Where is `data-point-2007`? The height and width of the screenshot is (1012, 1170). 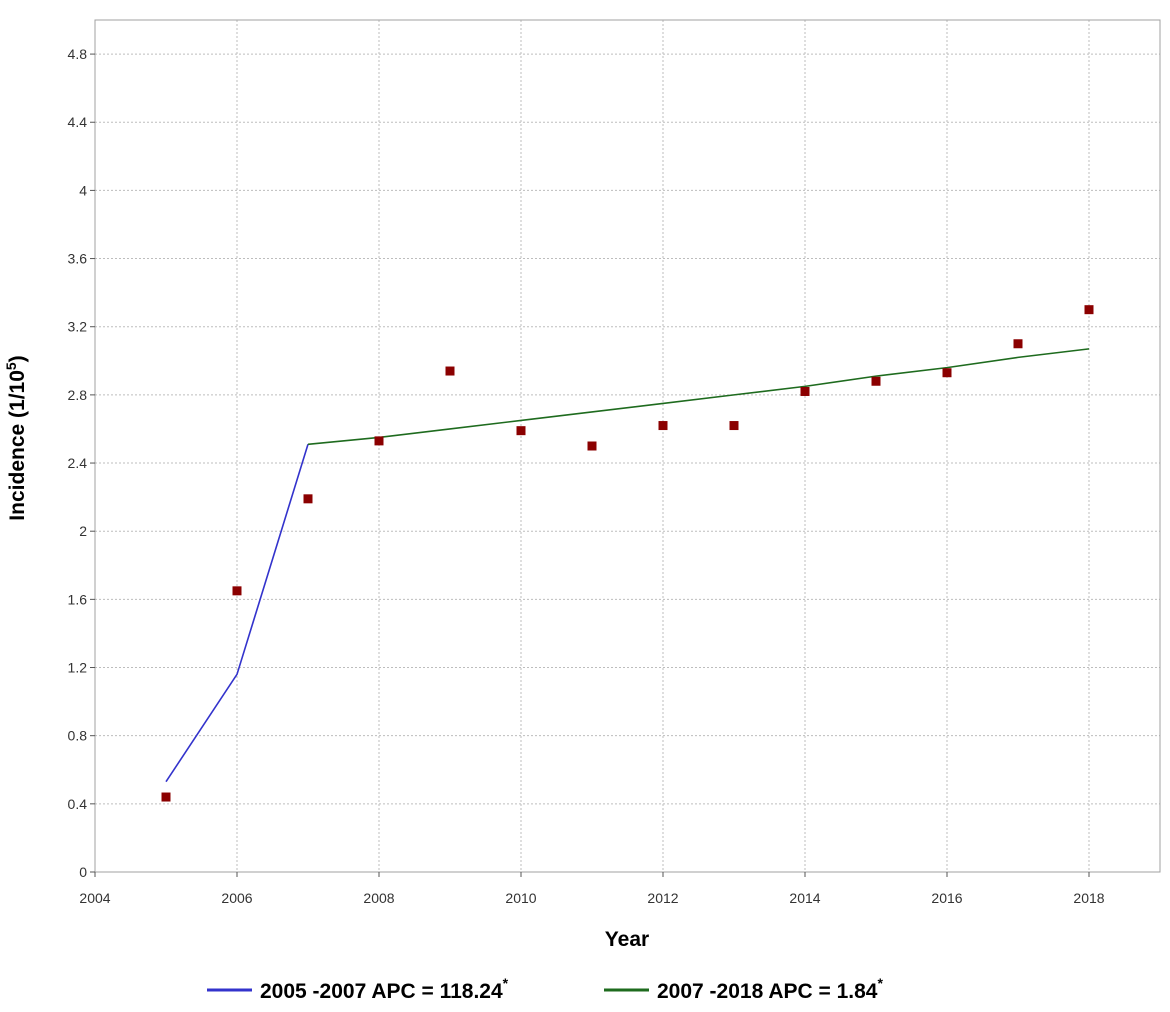
data-point-2007 is located at coordinates (308, 499).